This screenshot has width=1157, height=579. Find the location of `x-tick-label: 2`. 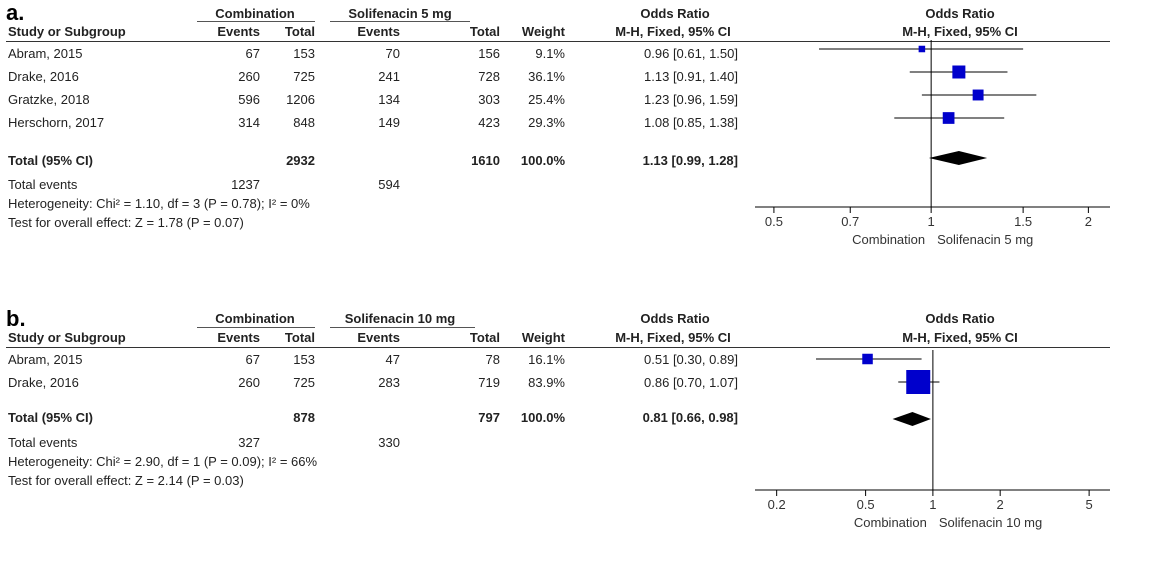

x-tick-label: 2 is located at coordinates (1000, 504).